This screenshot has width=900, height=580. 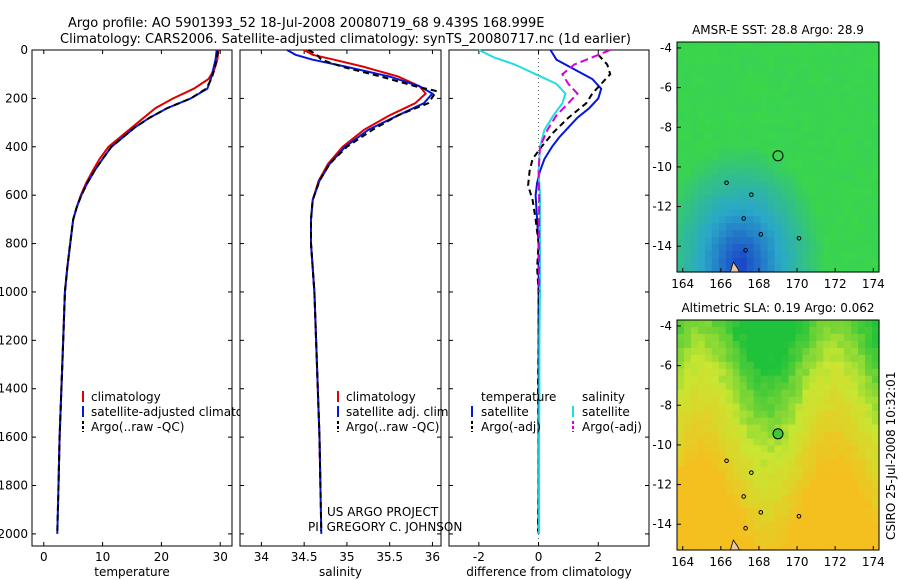 What do you see at coordinates (799, 516) in the screenshot?
I see `island-outline` at bounding box center [799, 516].